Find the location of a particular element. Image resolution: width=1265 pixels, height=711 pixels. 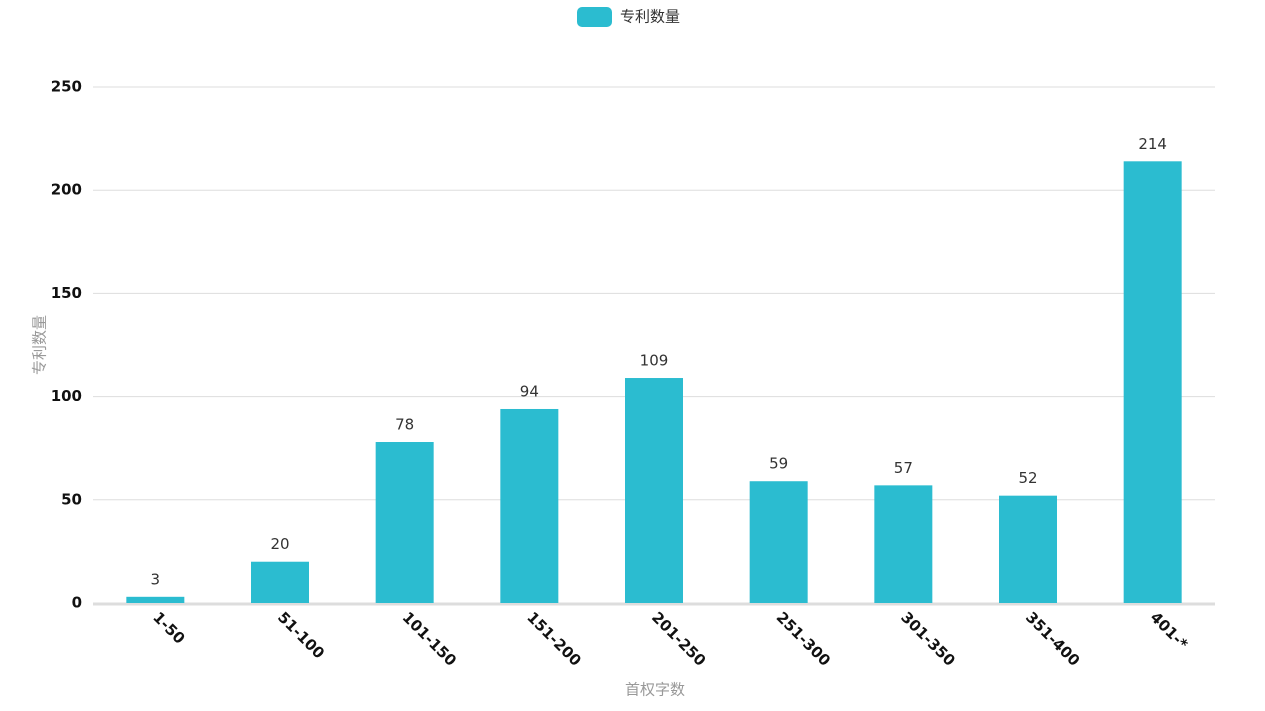

x-tick-label: 151-200 is located at coordinates (553, 638).